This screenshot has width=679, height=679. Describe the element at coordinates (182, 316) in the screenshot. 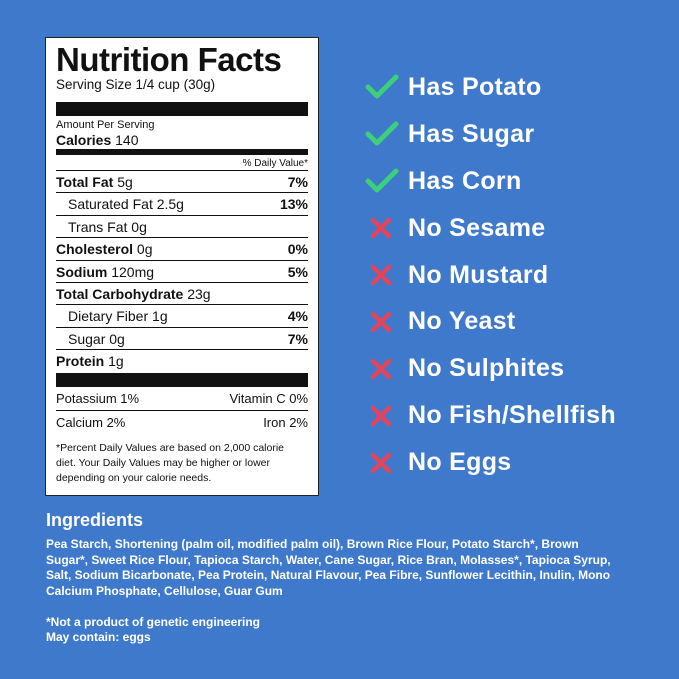

I see `nutrient-row: Dietary Fiber 1g 4%` at that location.